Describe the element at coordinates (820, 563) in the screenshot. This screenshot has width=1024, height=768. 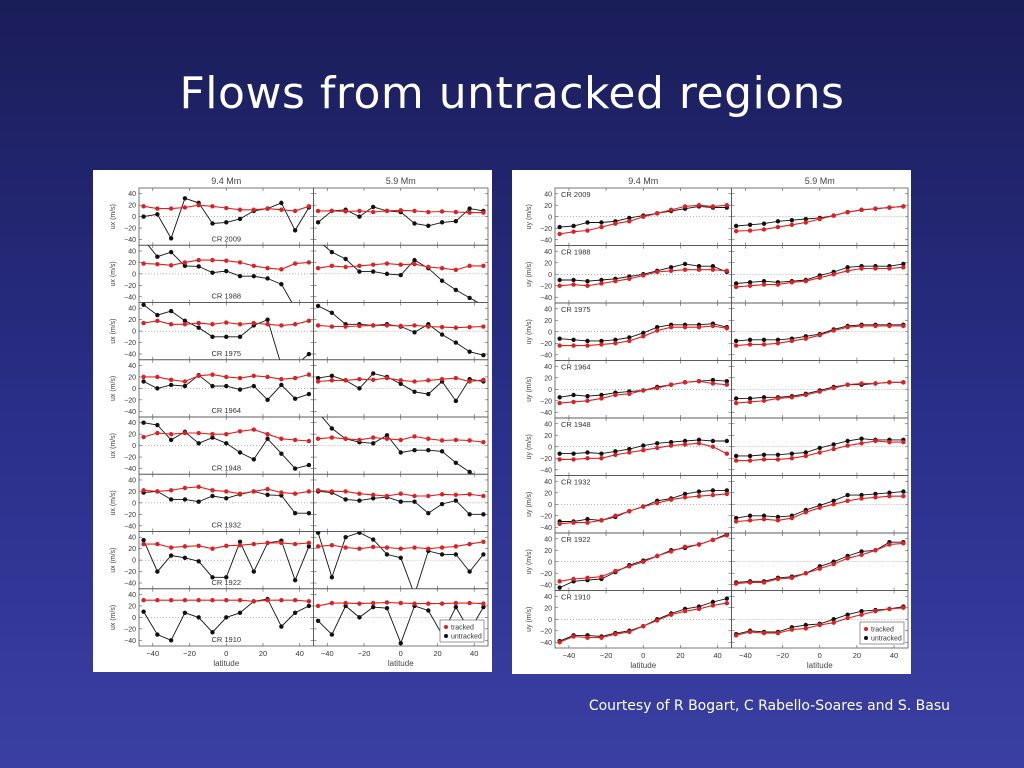
I see `tracked-line` at that location.